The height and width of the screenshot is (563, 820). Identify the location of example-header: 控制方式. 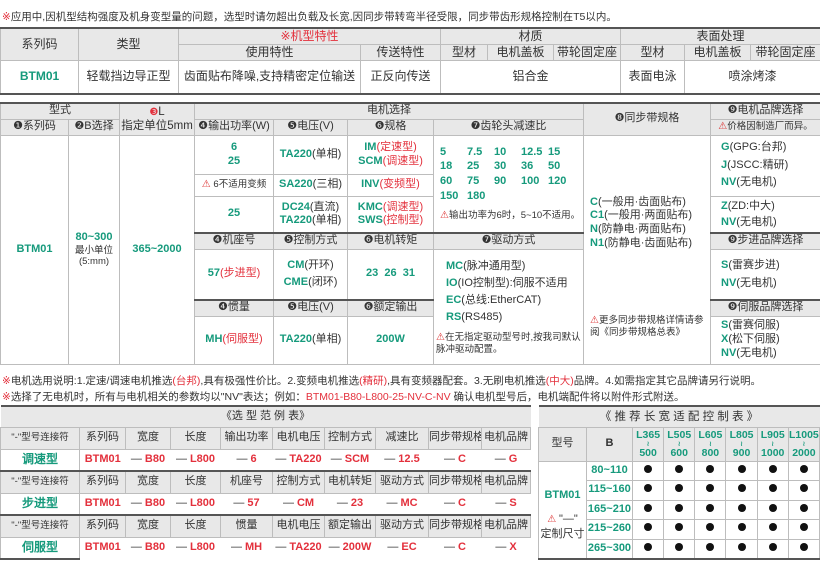
(350, 438).